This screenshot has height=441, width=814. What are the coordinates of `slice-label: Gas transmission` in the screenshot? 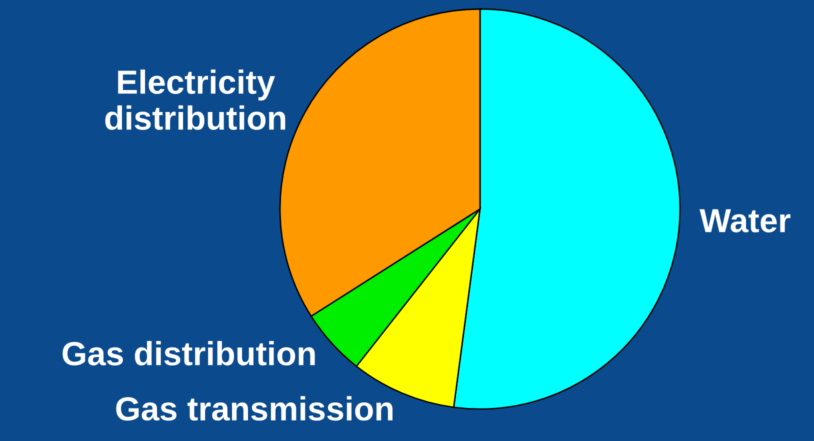 It's located at (254, 408).